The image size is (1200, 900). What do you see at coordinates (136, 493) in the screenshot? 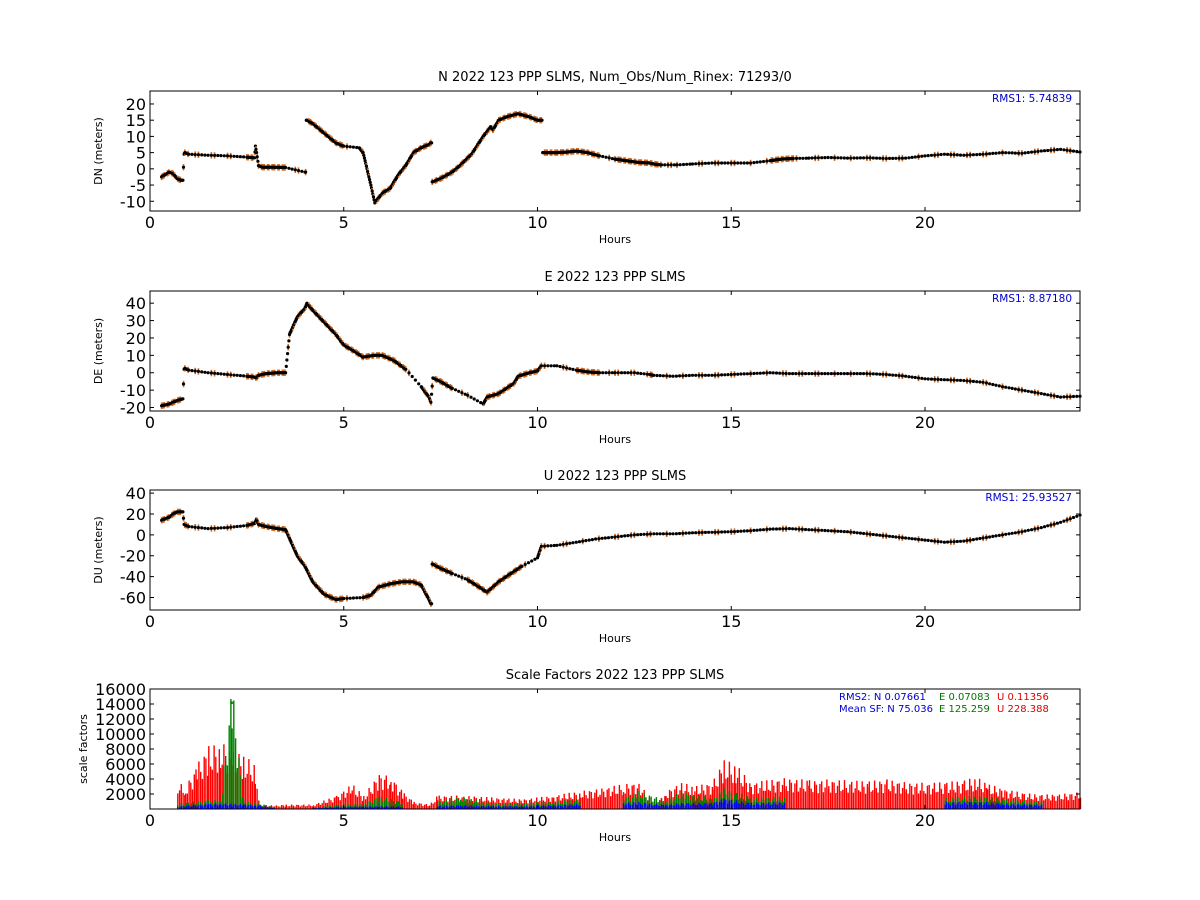
I see `y-tick-label: 40` at bounding box center [136, 493].